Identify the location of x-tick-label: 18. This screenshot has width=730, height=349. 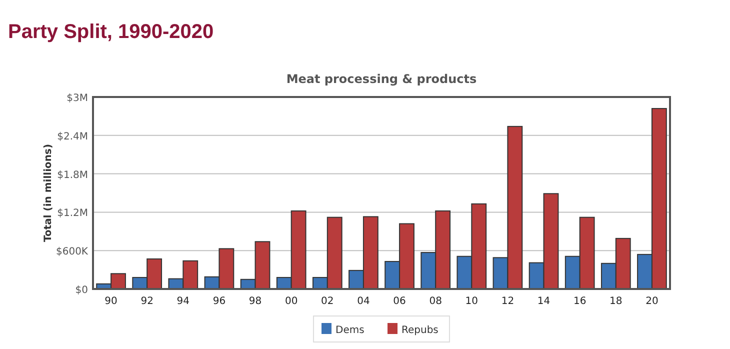
(616, 301).